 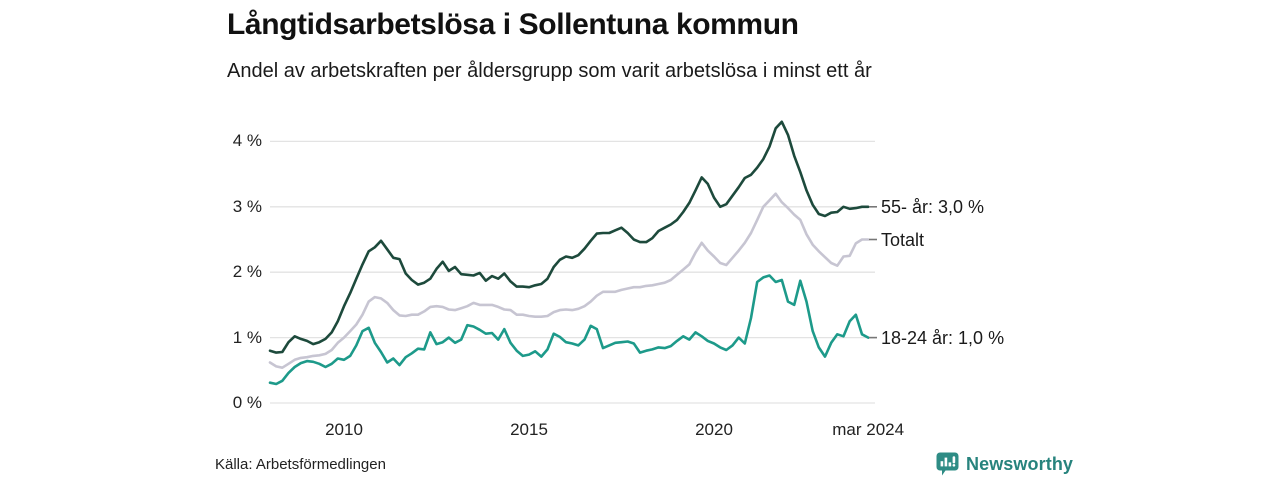 I want to click on series-end-label-totalt: Totalt, so click(x=903, y=239).